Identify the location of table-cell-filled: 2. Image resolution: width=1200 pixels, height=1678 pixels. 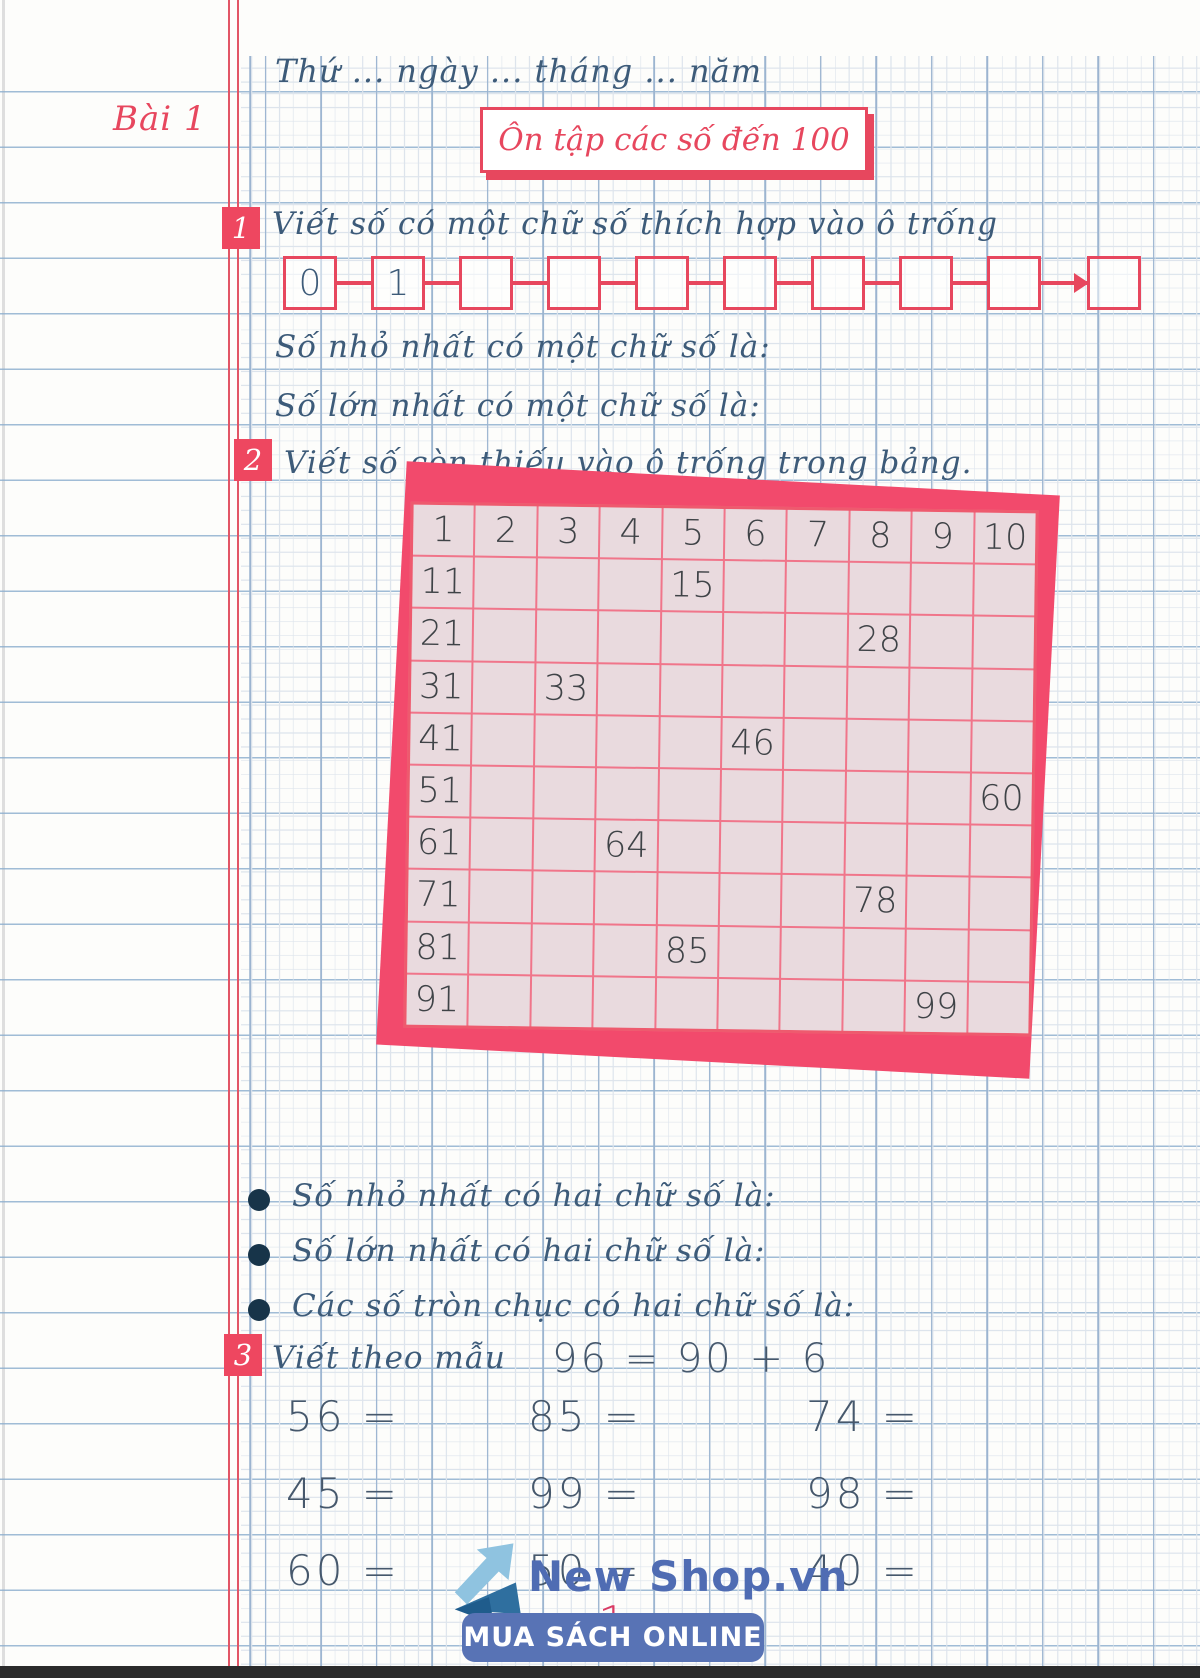
(506, 531).